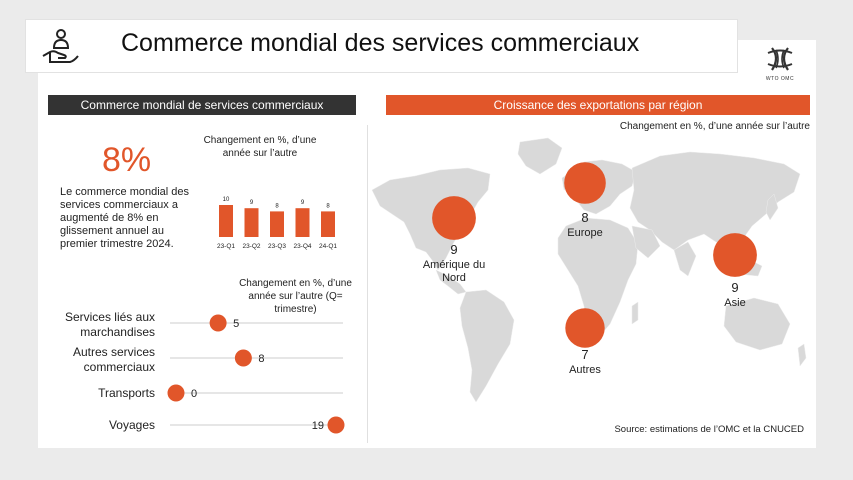 The height and width of the screenshot is (480, 853). I want to click on madagascar-shape, so click(635, 313).